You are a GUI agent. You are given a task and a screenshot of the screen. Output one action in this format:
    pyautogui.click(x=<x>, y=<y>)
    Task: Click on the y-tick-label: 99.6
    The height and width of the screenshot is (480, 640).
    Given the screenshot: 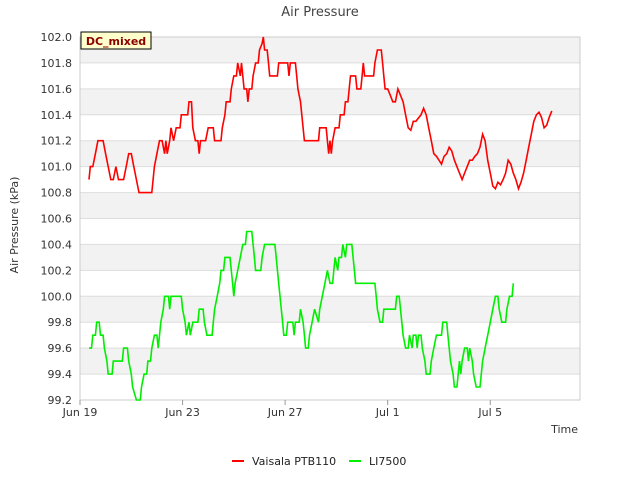 What is the action you would take?
    pyautogui.click(x=60, y=348)
    